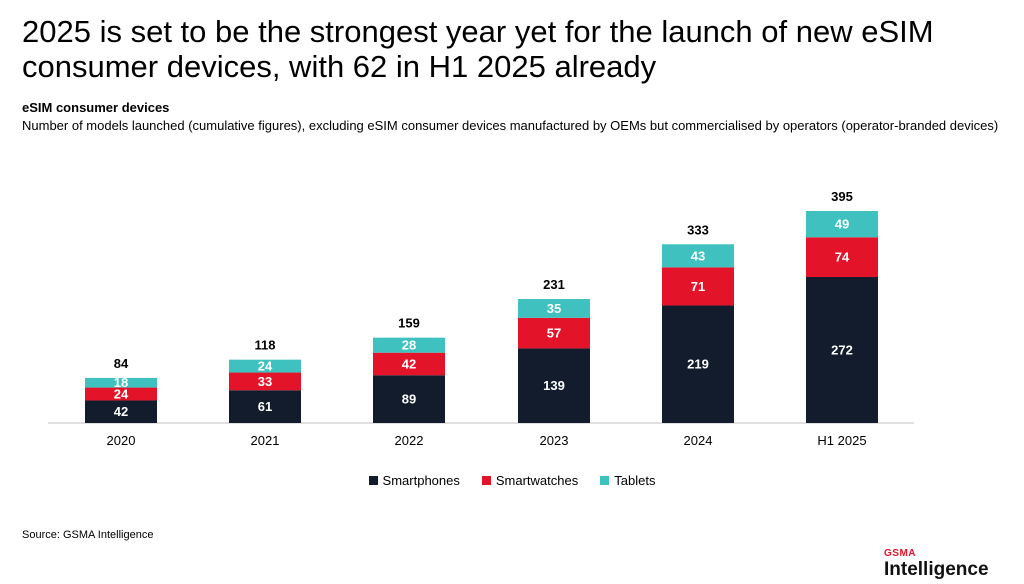 The height and width of the screenshot is (584, 1024). Describe the element at coordinates (421, 480) in the screenshot. I see `legend-label-smartphones: Smartphones` at that location.